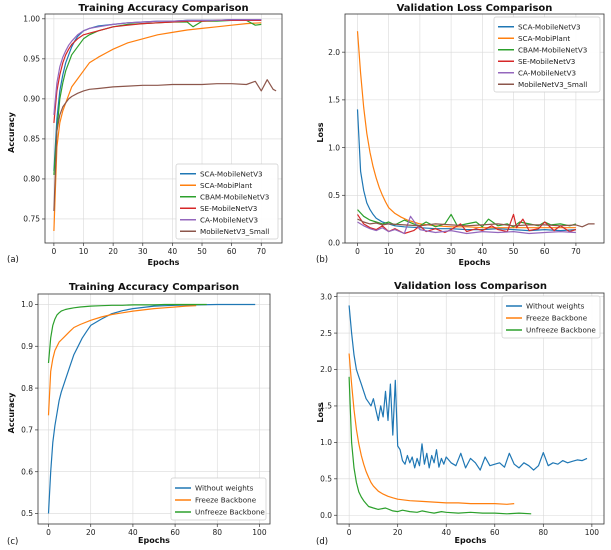 Image resolution: width=611 pixels, height=550 pixels. I want to click on y-tick-label: 1.00, so click(31, 19).